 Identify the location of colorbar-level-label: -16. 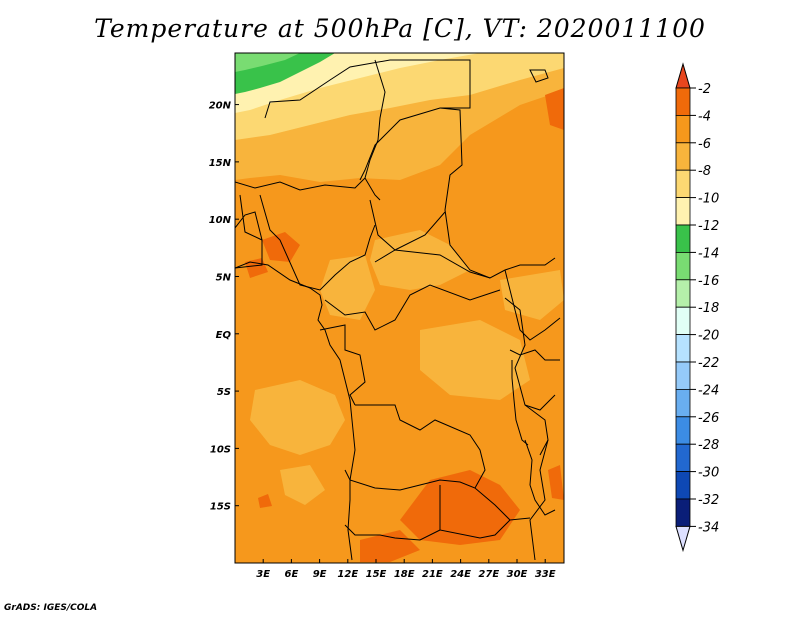
(708, 281).